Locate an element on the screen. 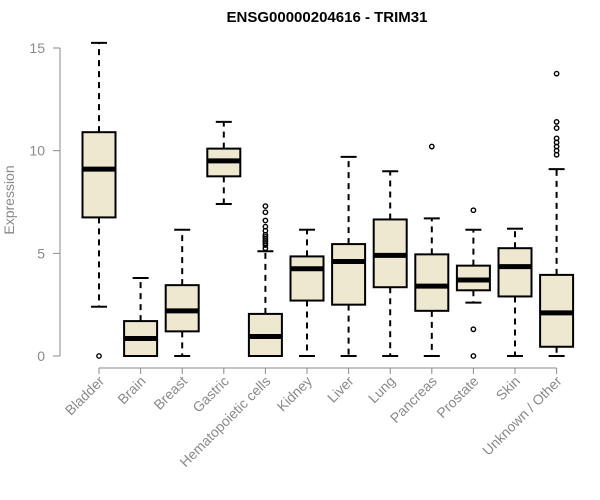 Image resolution: width=600 pixels, height=500 pixels. x-tick-label-1: Brain is located at coordinates (131, 390).